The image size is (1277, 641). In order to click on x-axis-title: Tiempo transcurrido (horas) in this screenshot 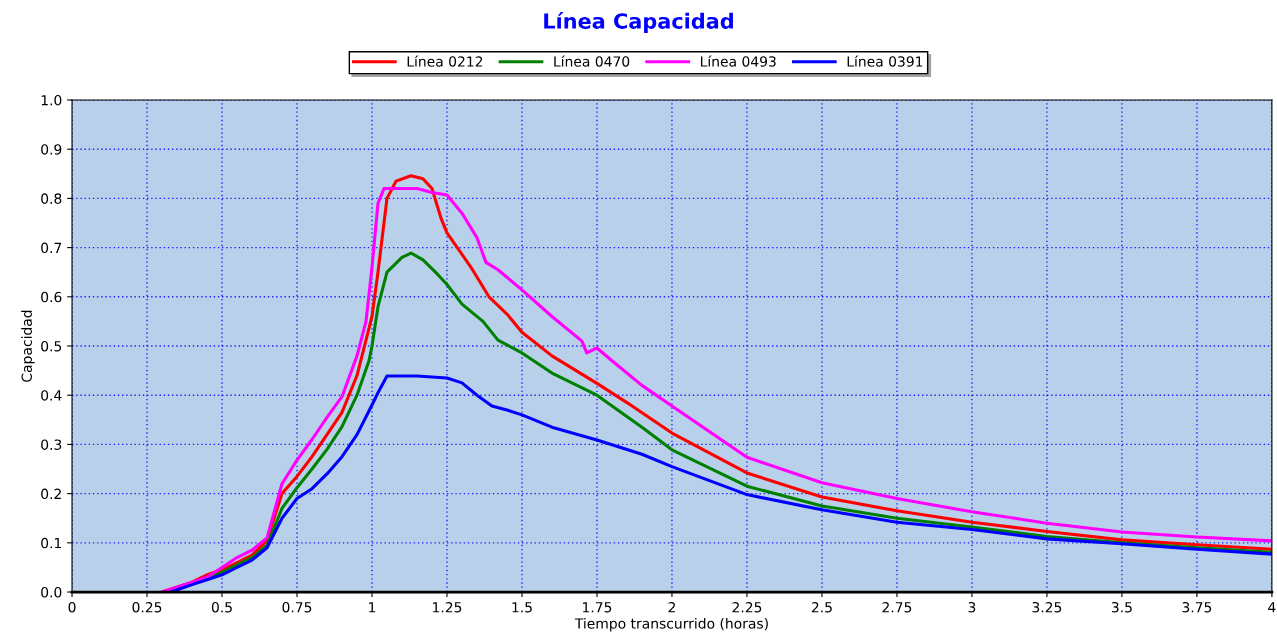, I will do `click(671, 624)`.